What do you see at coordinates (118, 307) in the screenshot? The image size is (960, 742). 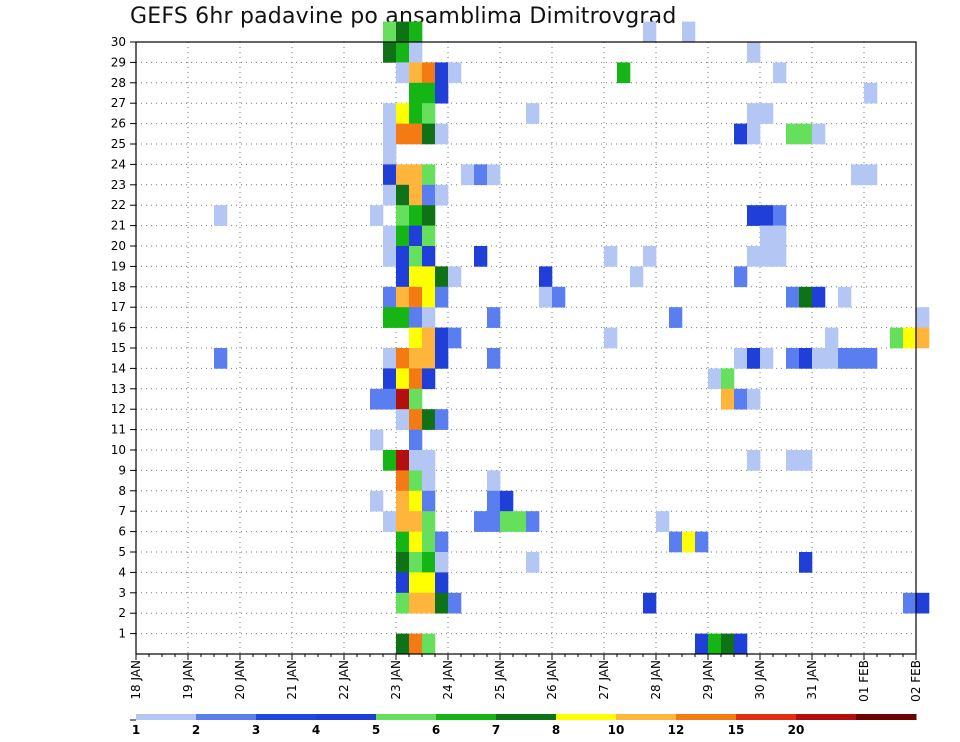 I see `y-tick-label: 17` at bounding box center [118, 307].